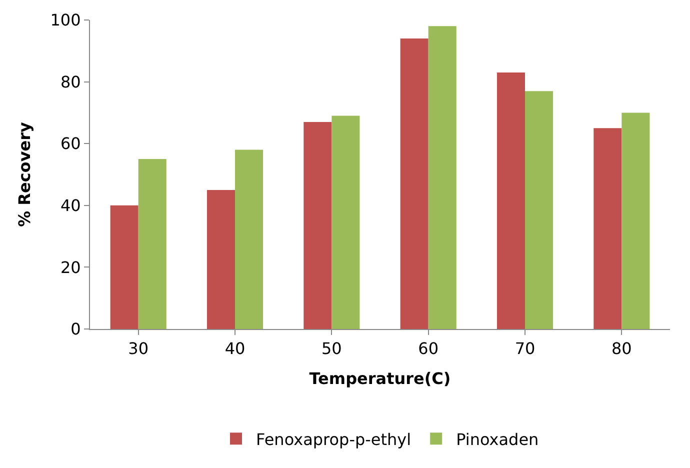  What do you see at coordinates (428, 348) in the screenshot?
I see `x-tick-label: 60` at bounding box center [428, 348].